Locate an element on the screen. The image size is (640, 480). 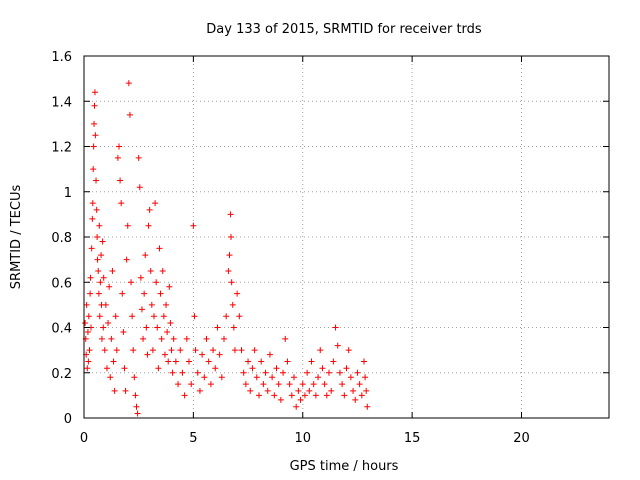
y-tick-label: 0.4 is located at coordinates (61, 329).